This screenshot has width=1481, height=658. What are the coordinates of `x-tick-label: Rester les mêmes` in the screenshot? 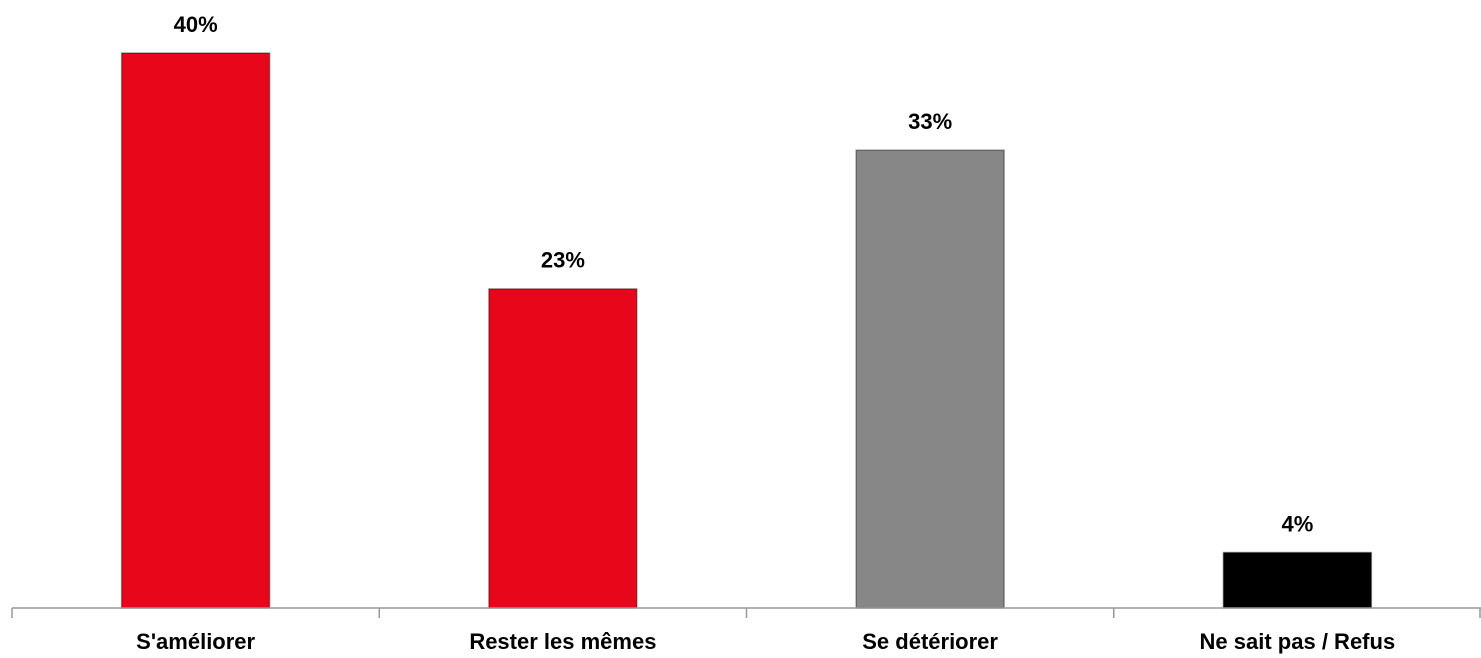 It's located at (562, 641).